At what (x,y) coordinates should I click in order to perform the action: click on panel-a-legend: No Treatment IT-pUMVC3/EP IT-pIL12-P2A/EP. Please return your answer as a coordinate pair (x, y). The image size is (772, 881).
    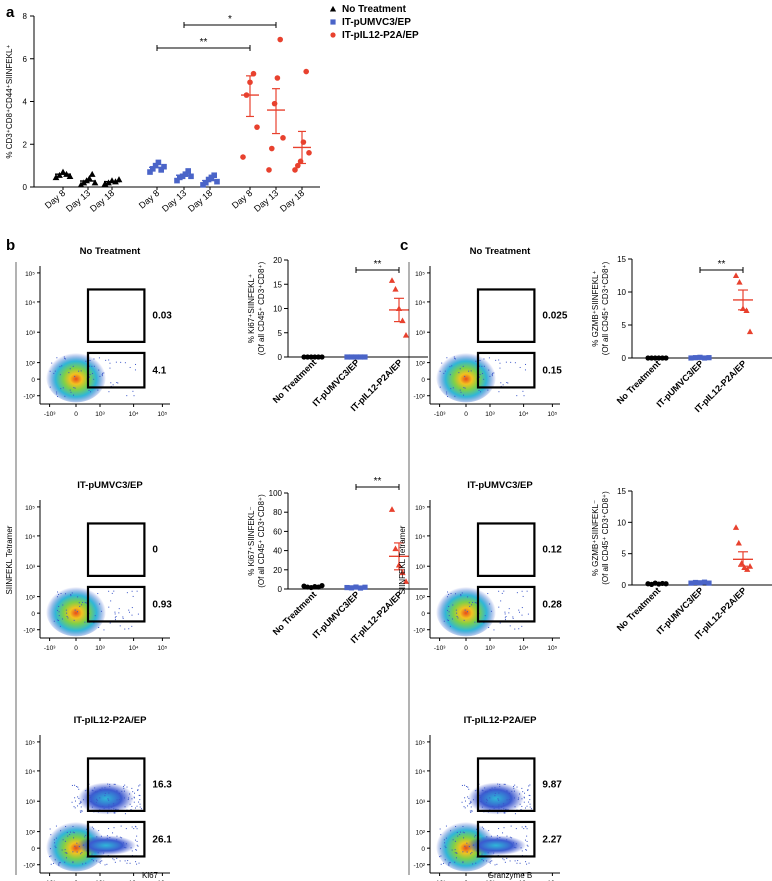
    Looking at the image, I should click on (374, 22).